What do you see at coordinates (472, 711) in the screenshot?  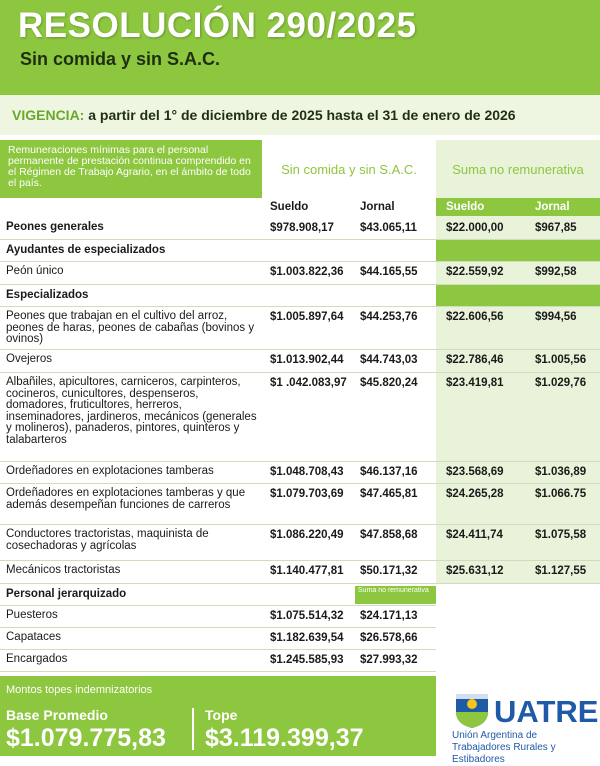 I see `logo-shield` at bounding box center [472, 711].